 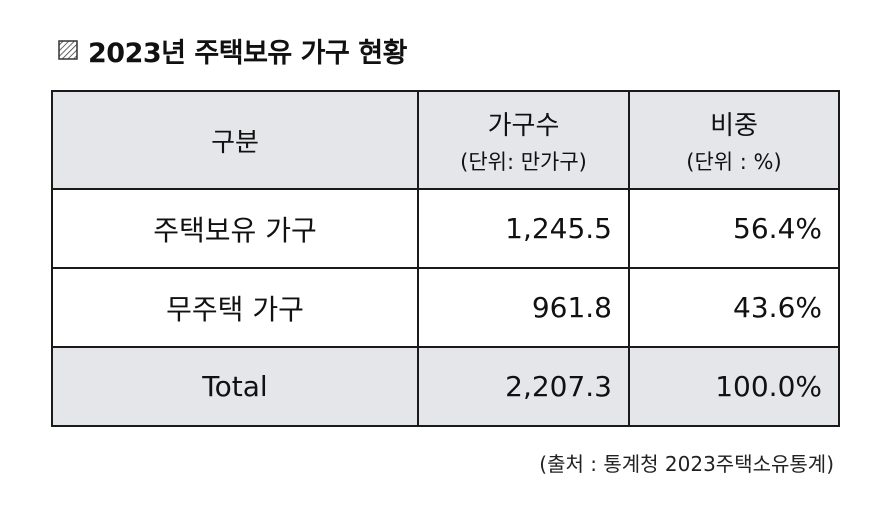 I want to click on cell-value: 961.8, so click(x=523, y=307).